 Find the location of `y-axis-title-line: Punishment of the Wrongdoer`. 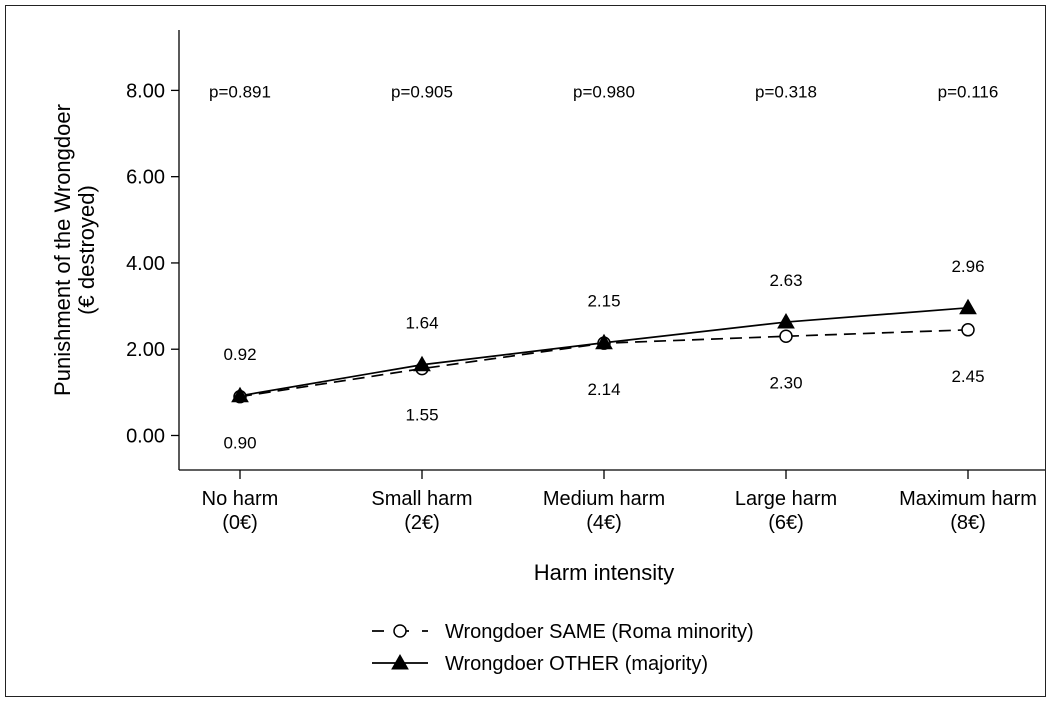

y-axis-title-line: Punishment of the Wrongdoer is located at coordinates (62, 250).